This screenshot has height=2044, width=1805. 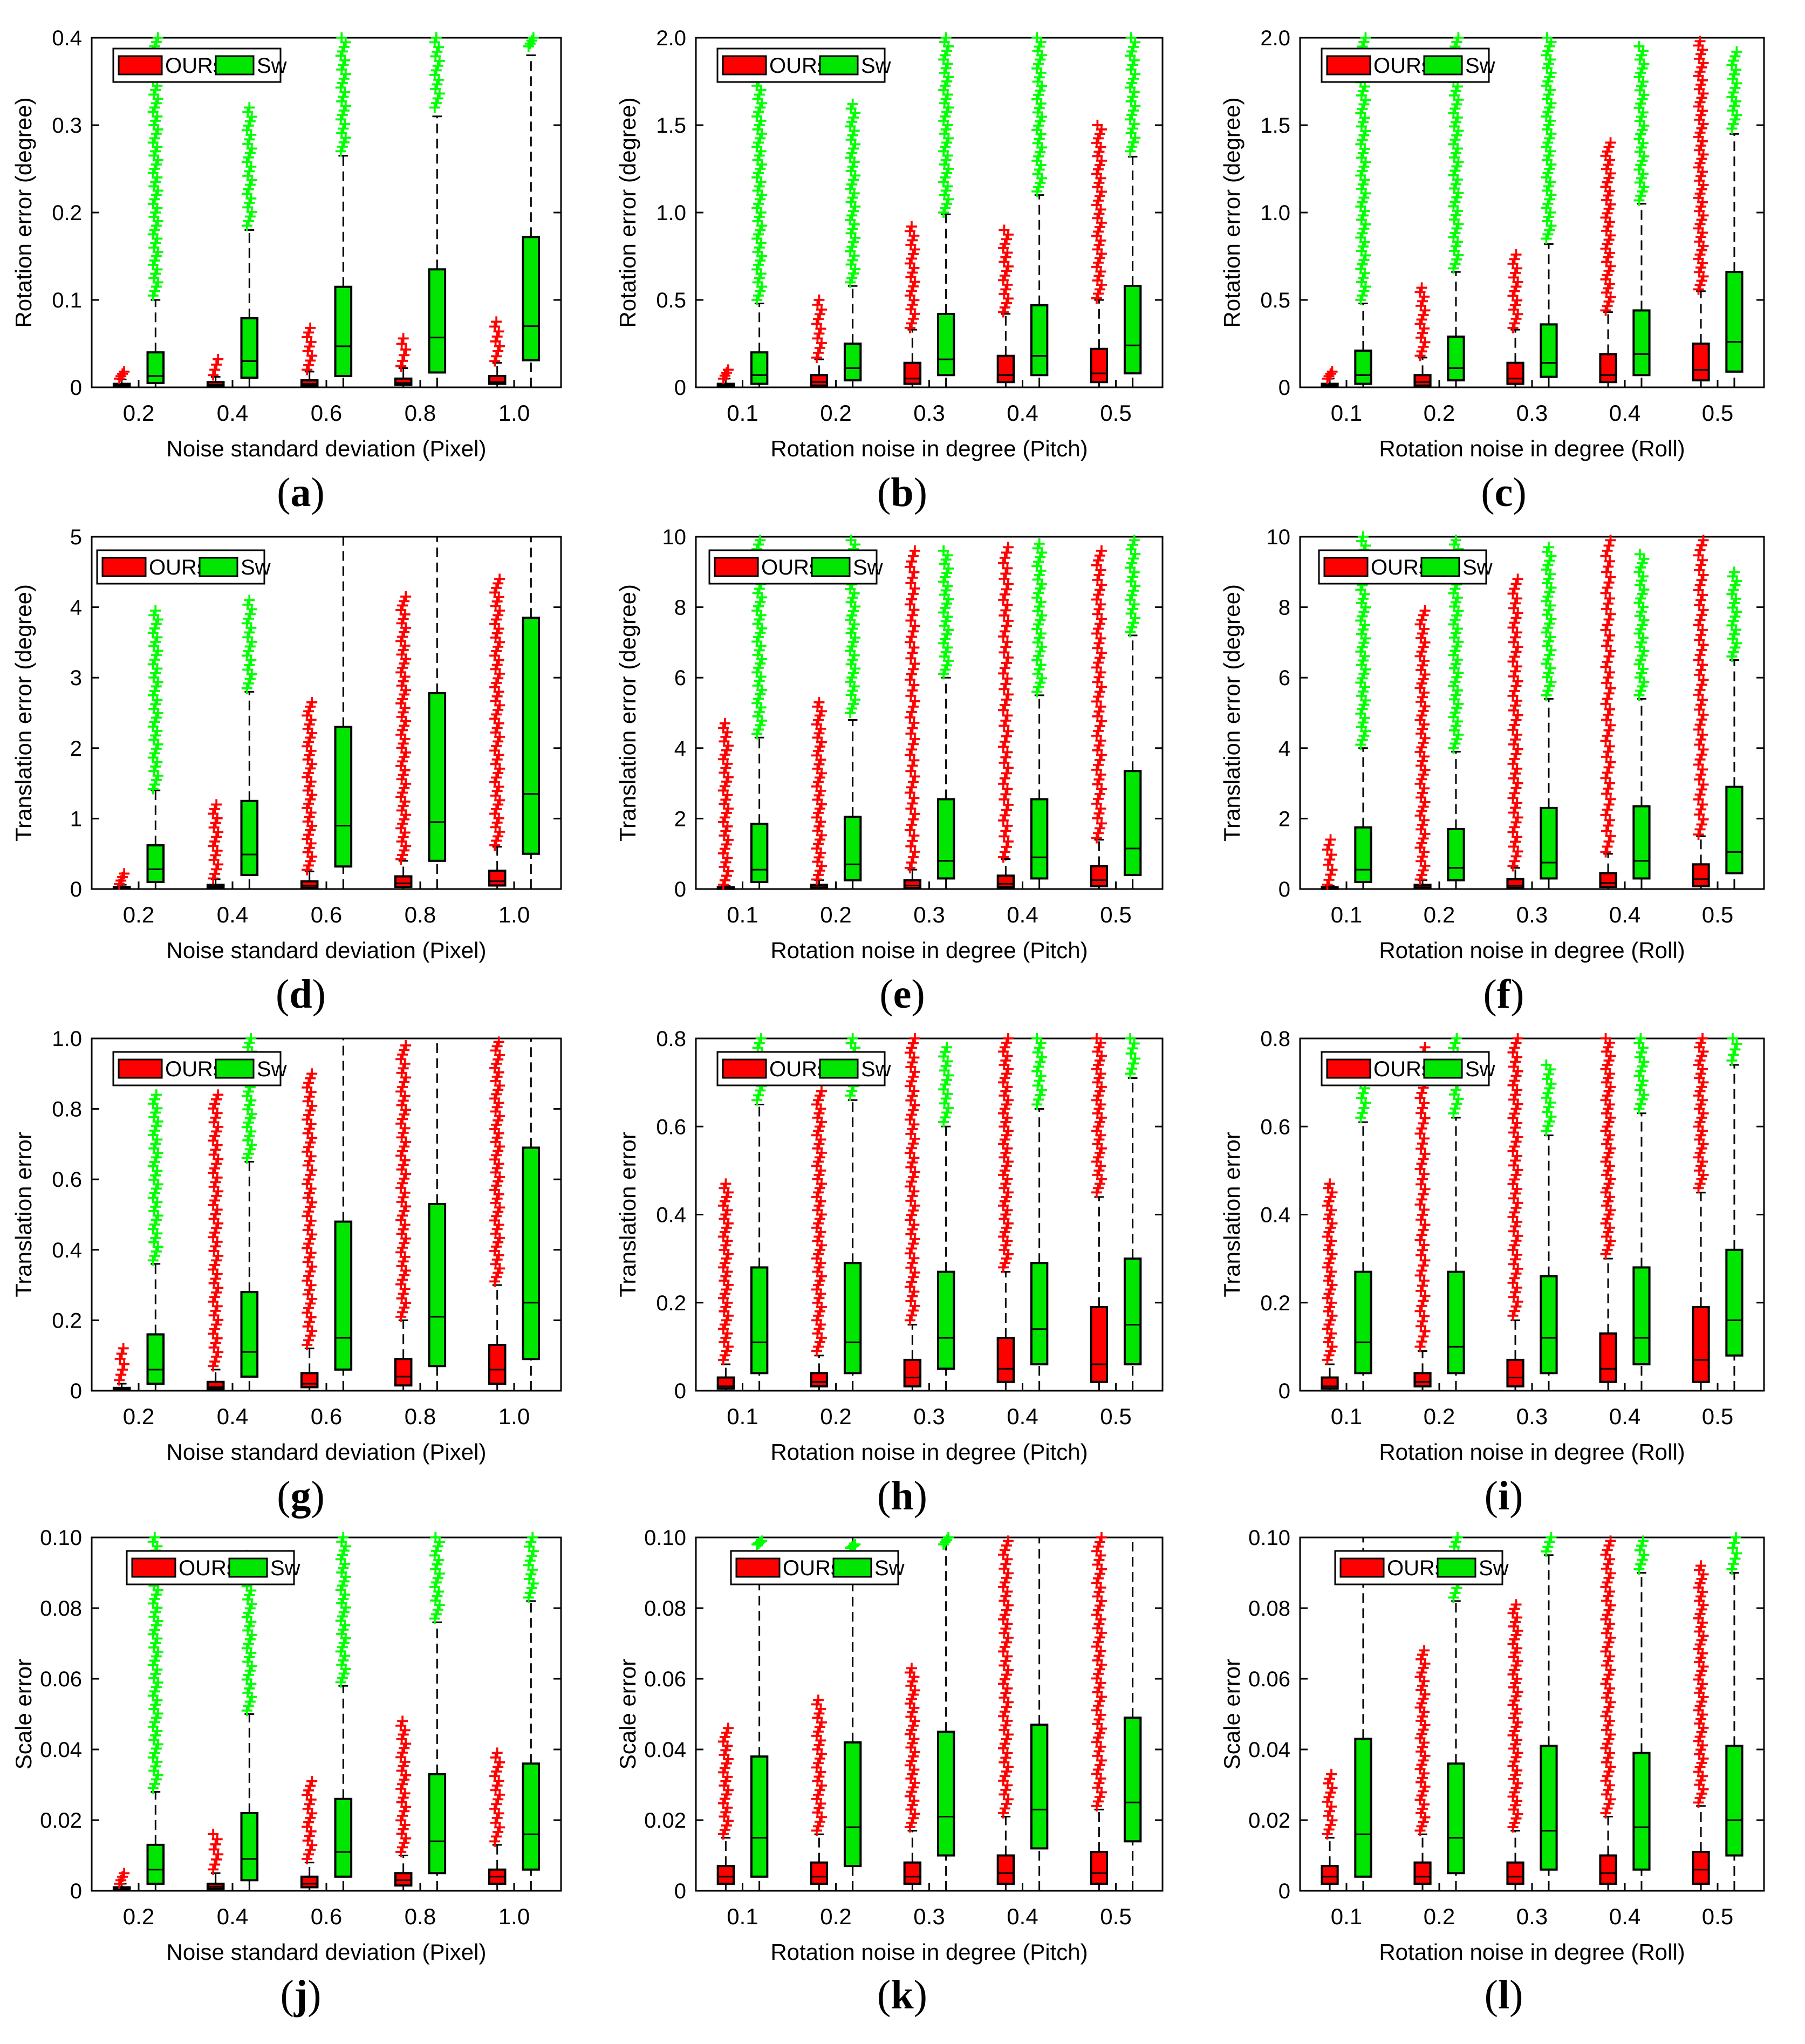 What do you see at coordinates (1443, 65) in the screenshot?
I see `legend-swatch-sw` at bounding box center [1443, 65].